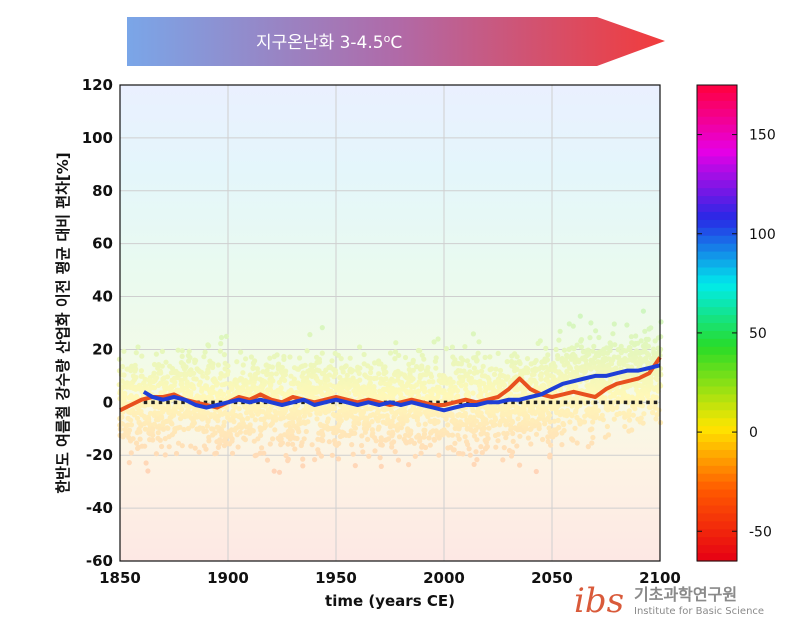  I want to click on ibs-logo-korean: 기초과학연구원, so click(685, 594).